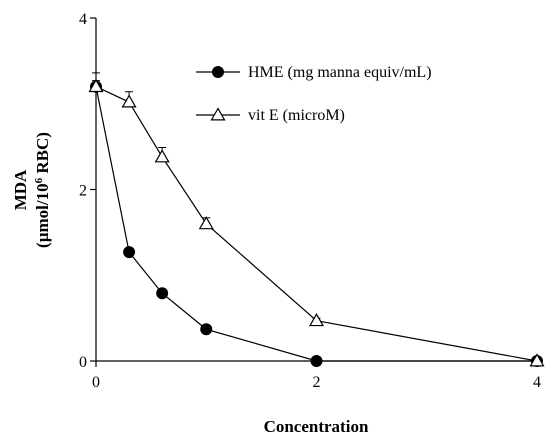 Image resolution: width=550 pixels, height=440 pixels. I want to click on legend-item-1: HME (mg manna equiv/mL), so click(314, 72).